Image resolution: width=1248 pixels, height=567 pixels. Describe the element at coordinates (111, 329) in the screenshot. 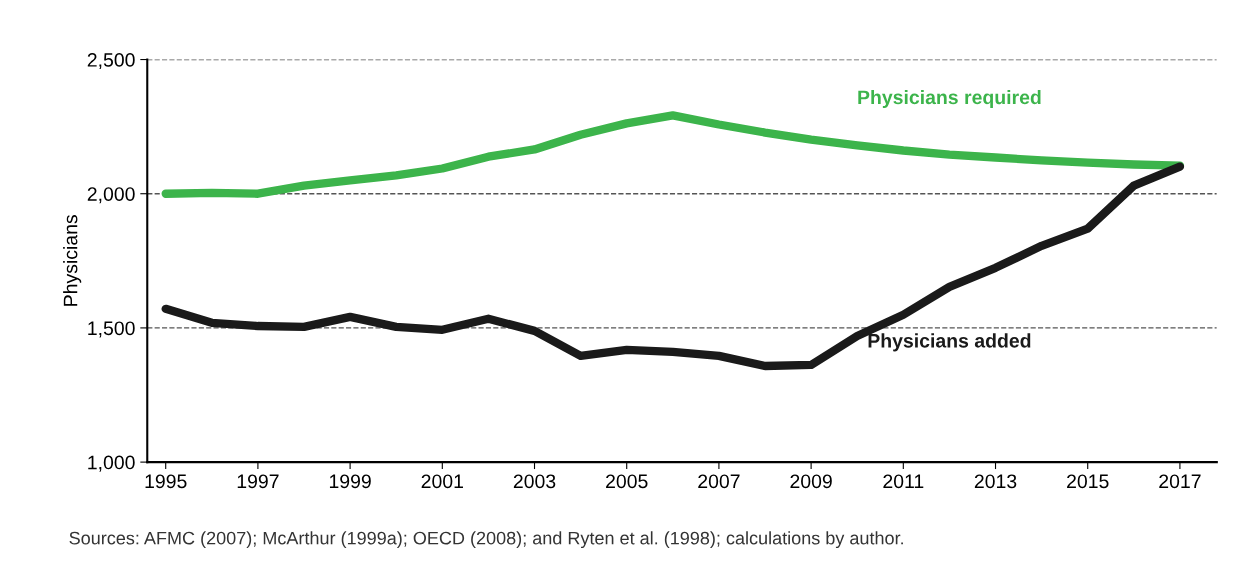

I see `y-tick-label: 1,500` at that location.